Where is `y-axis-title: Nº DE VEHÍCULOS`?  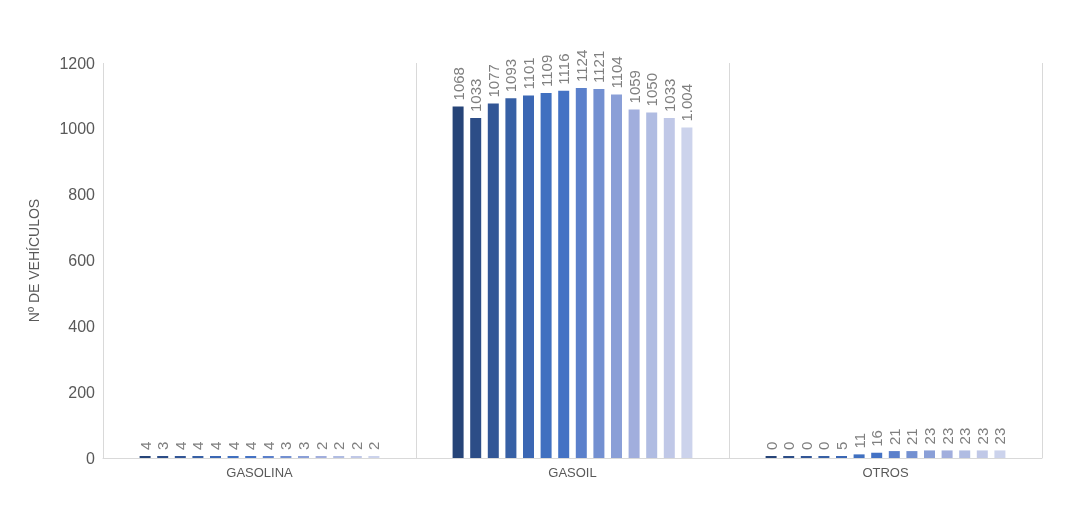
y-axis-title: Nº DE VEHÍCULOS is located at coordinates (34, 260).